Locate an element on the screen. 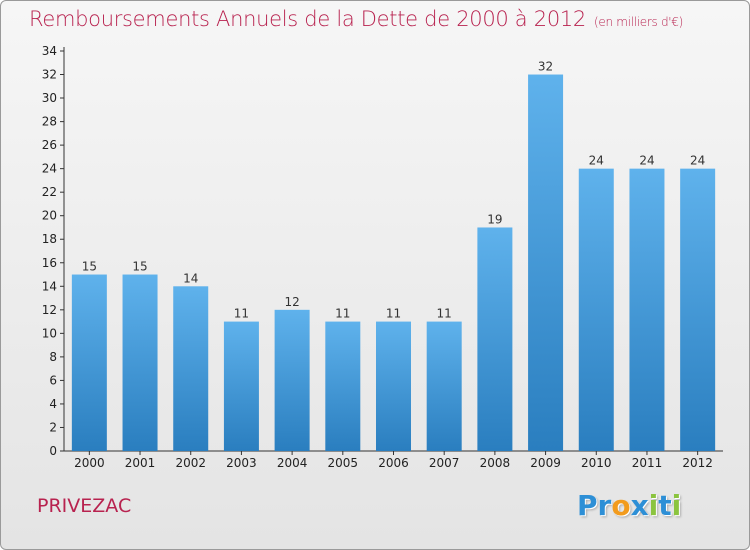  x-tick-label: 2008 is located at coordinates (495, 463).